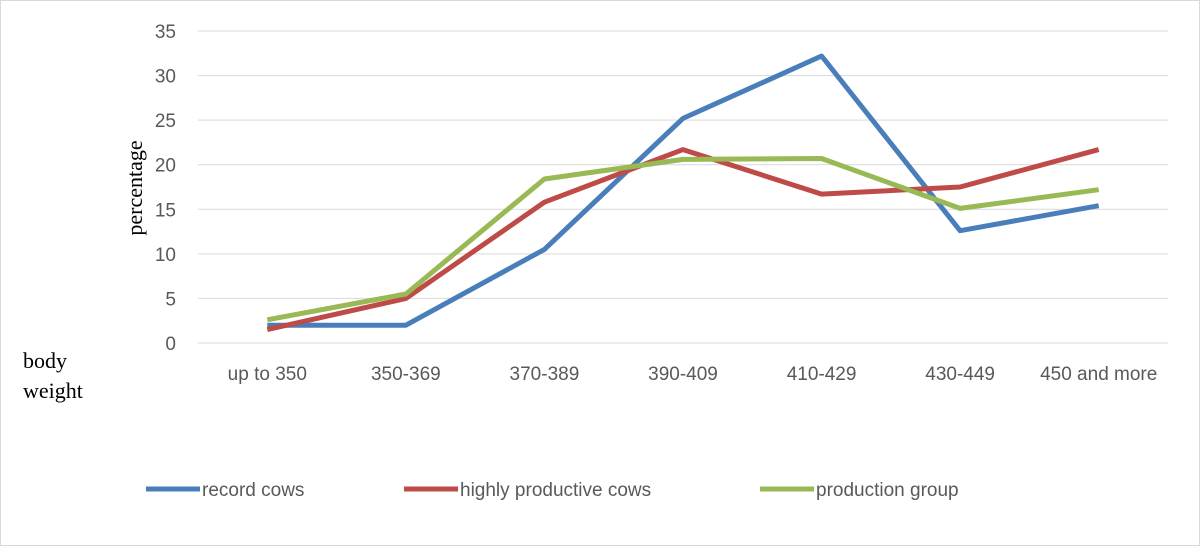  Describe the element at coordinates (134, 187) in the screenshot. I see `y-axis-label: percentage` at that location.